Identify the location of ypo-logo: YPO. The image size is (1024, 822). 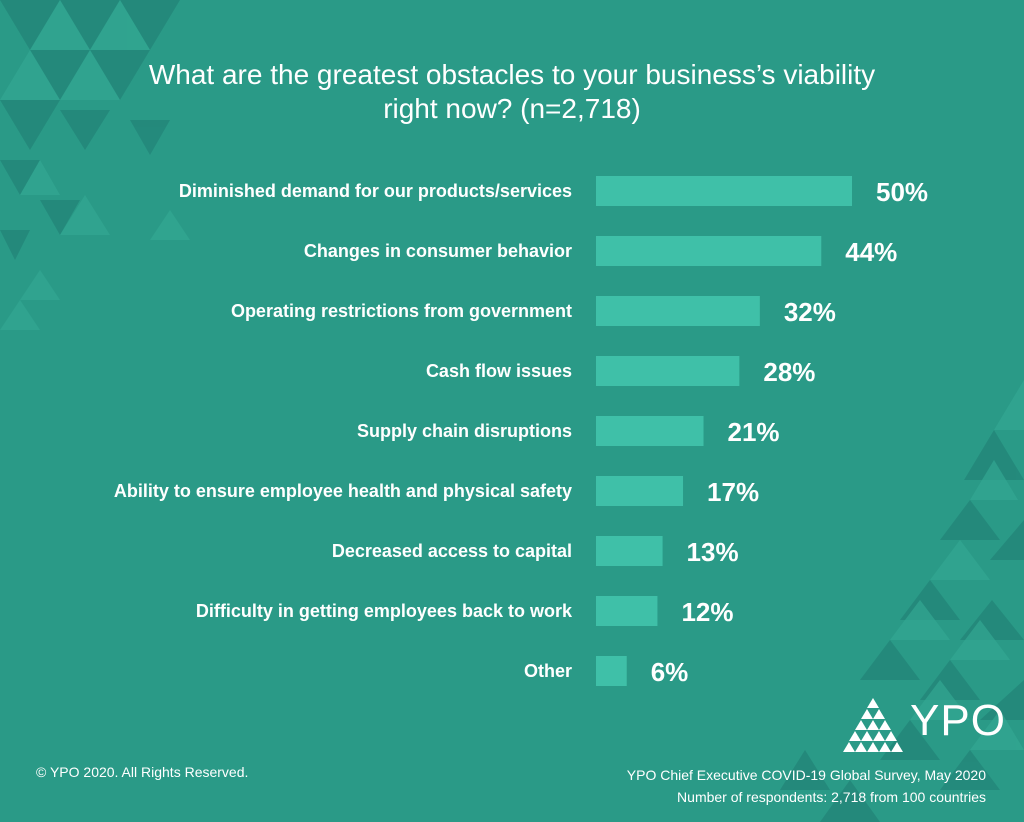
(921, 727).